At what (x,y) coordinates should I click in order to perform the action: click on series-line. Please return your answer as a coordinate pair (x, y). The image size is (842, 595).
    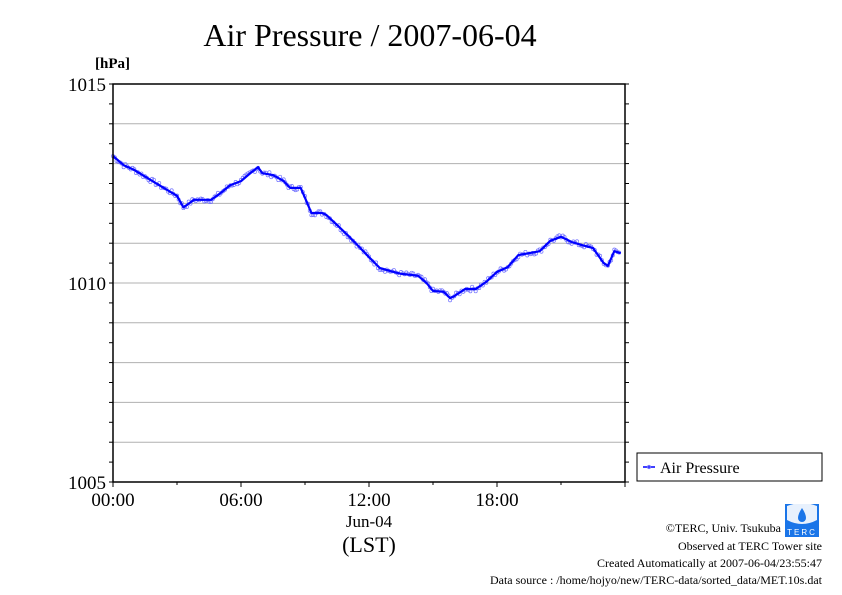
    Looking at the image, I should click on (367, 227).